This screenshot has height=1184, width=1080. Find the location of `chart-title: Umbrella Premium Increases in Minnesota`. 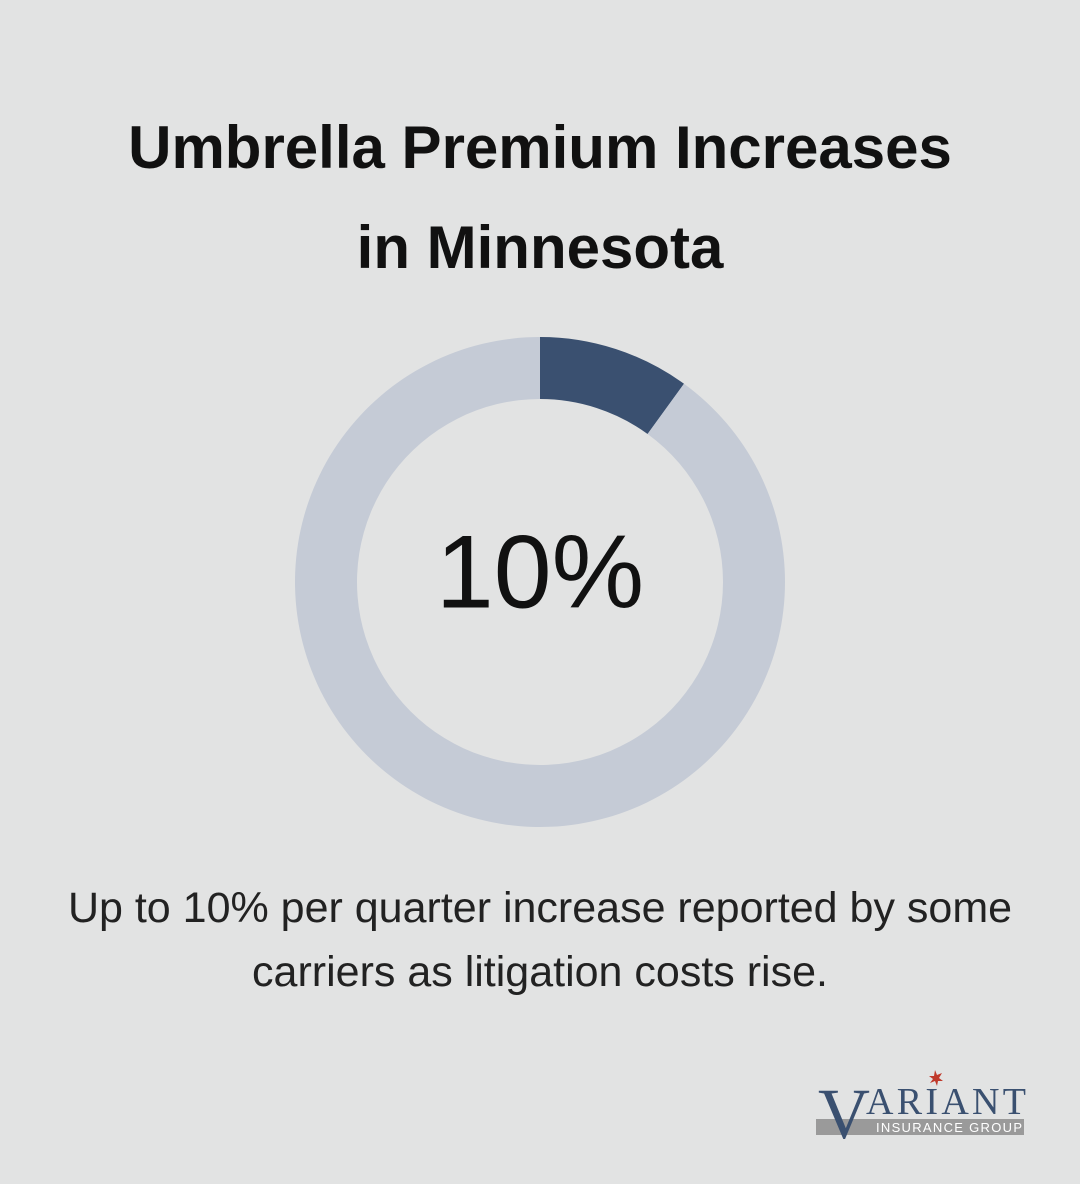

chart-title: Umbrella Premium Increases in Minnesota is located at coordinates (540, 197).